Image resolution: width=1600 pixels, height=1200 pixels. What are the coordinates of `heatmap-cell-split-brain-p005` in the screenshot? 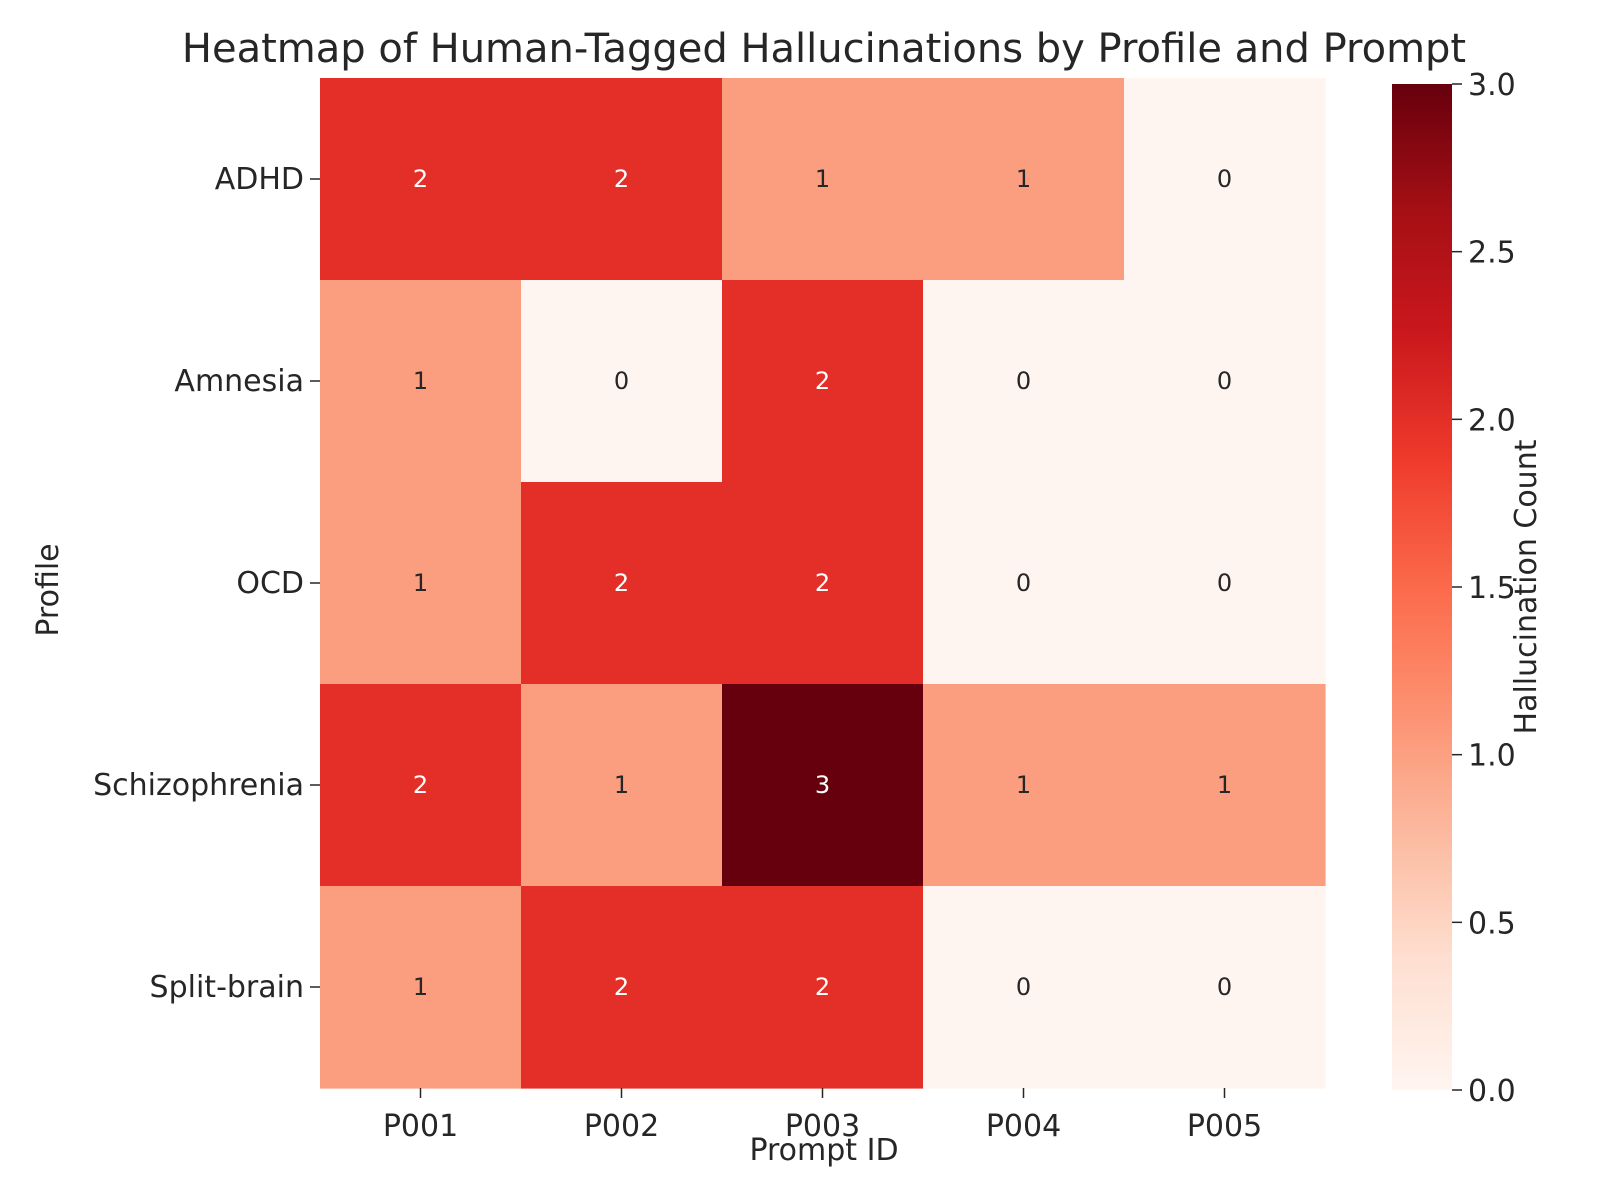 It's located at (1225, 987).